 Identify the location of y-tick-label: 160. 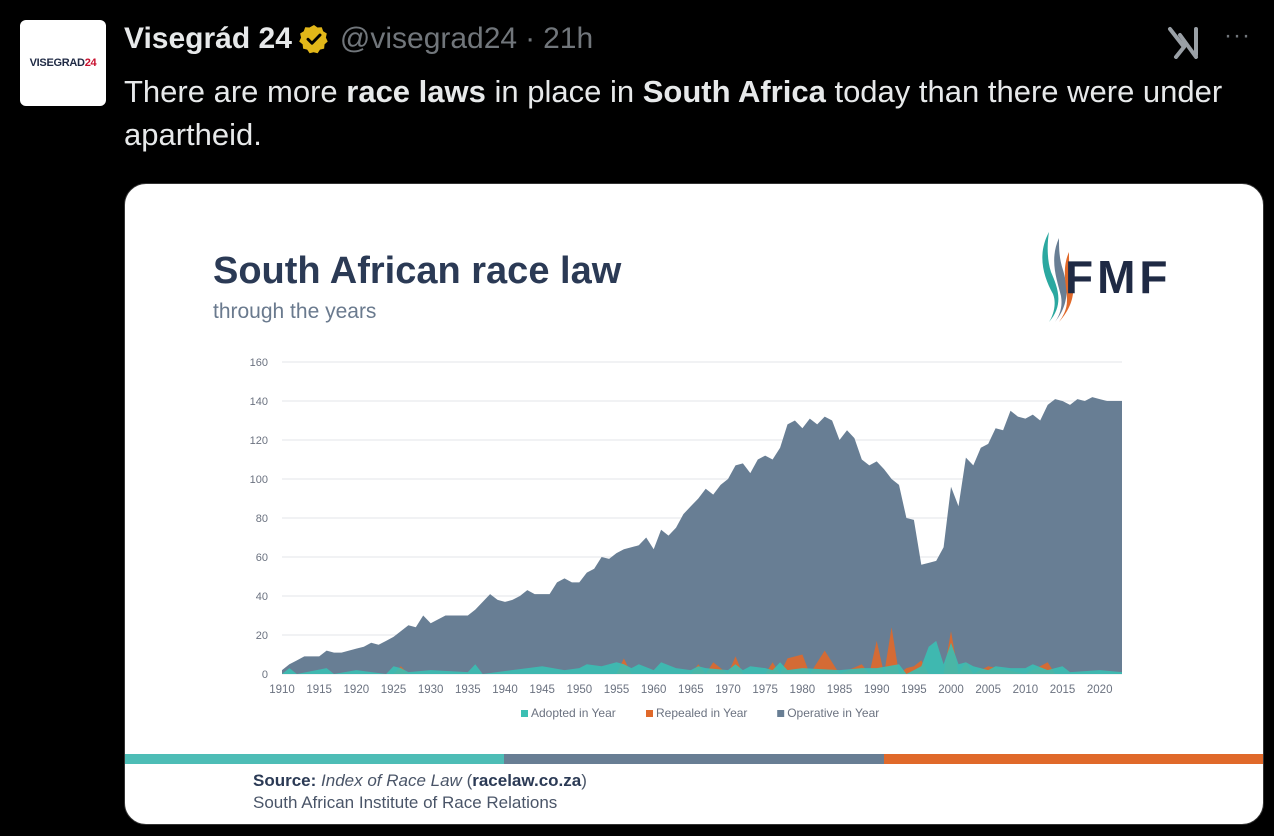
(259, 363).